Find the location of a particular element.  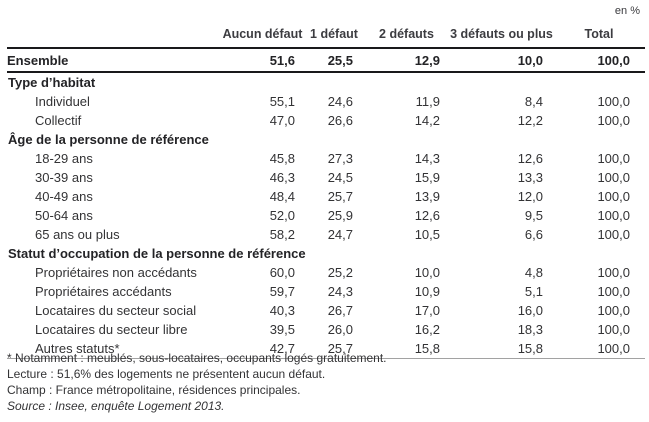

cell-value: 13,9 is located at coordinates (427, 196).